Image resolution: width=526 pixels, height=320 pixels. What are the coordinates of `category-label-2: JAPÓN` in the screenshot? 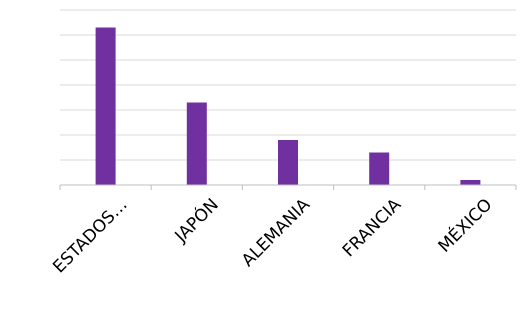 It's located at (196, 220).